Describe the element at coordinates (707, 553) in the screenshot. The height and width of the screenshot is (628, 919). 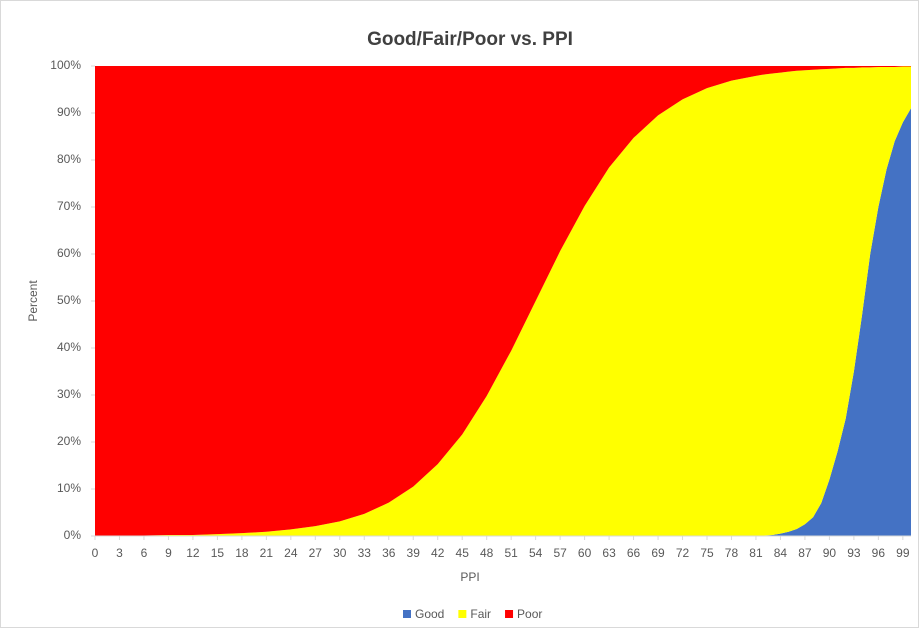
I see `x-tick-label: 75` at that location.